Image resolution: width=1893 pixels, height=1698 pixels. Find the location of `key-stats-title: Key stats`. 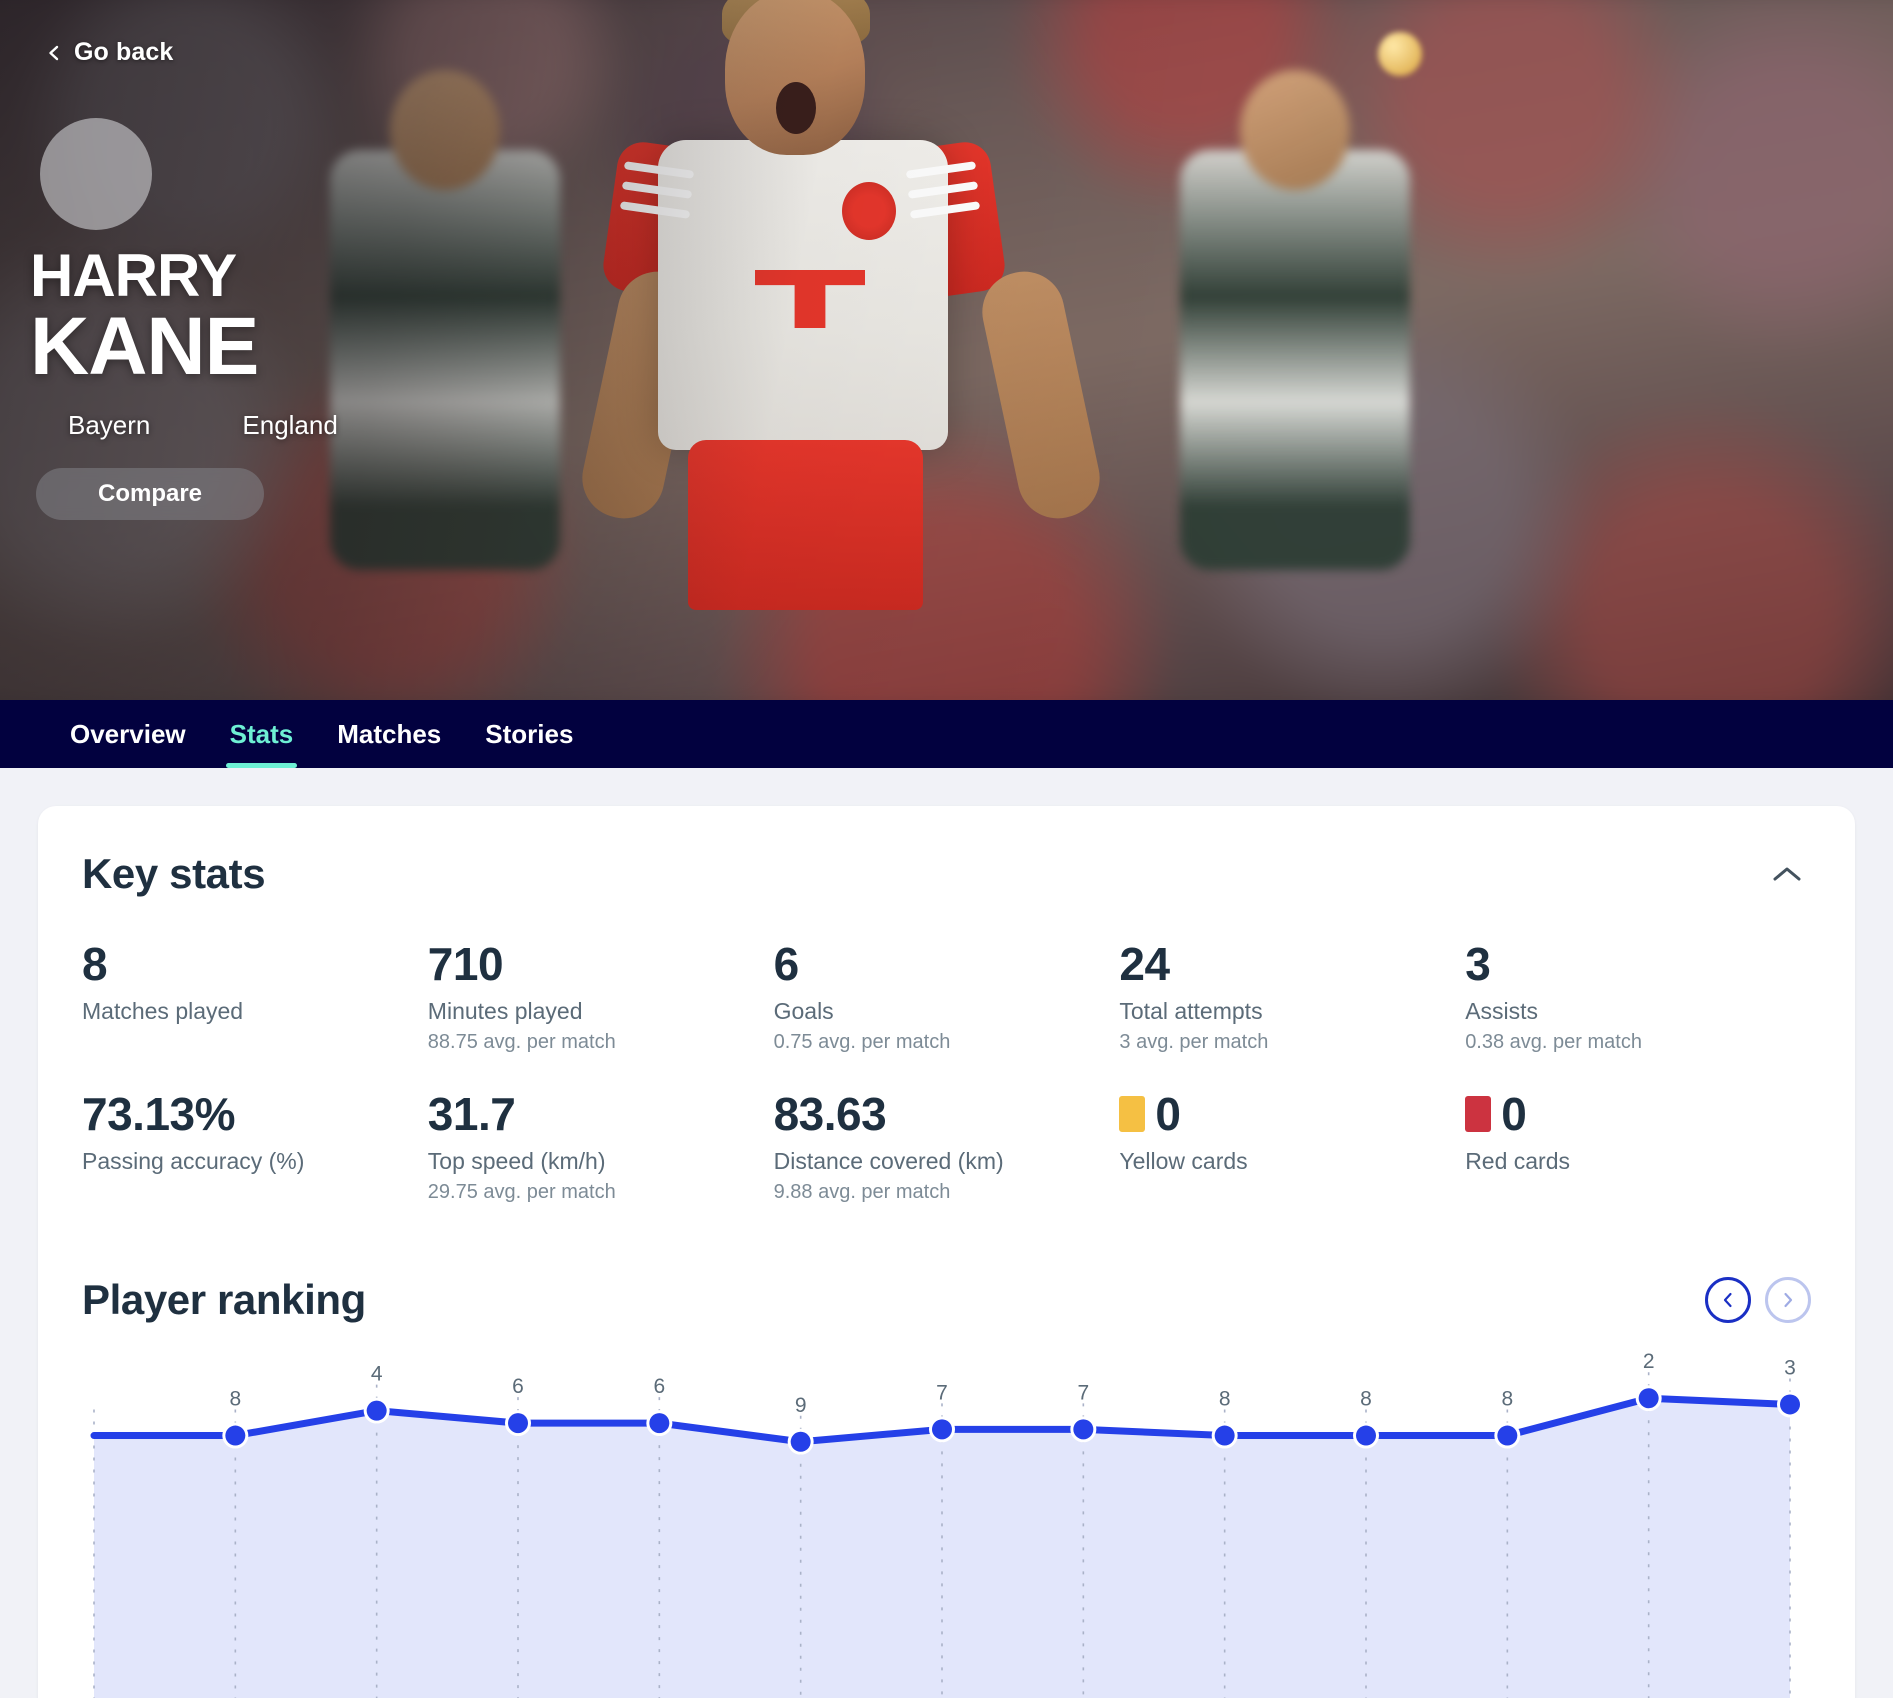

key-stats-title: Key stats is located at coordinates (174, 873).